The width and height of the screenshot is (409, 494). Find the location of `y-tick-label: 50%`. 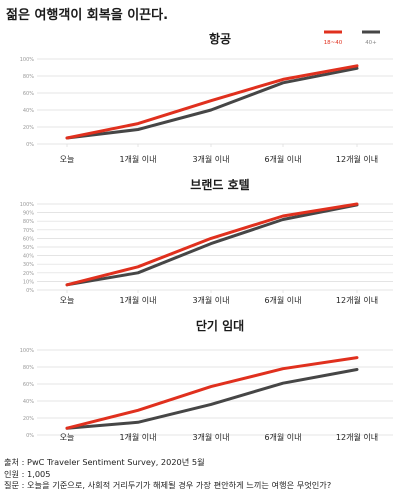

y-tick-label: 50% is located at coordinates (28, 248).